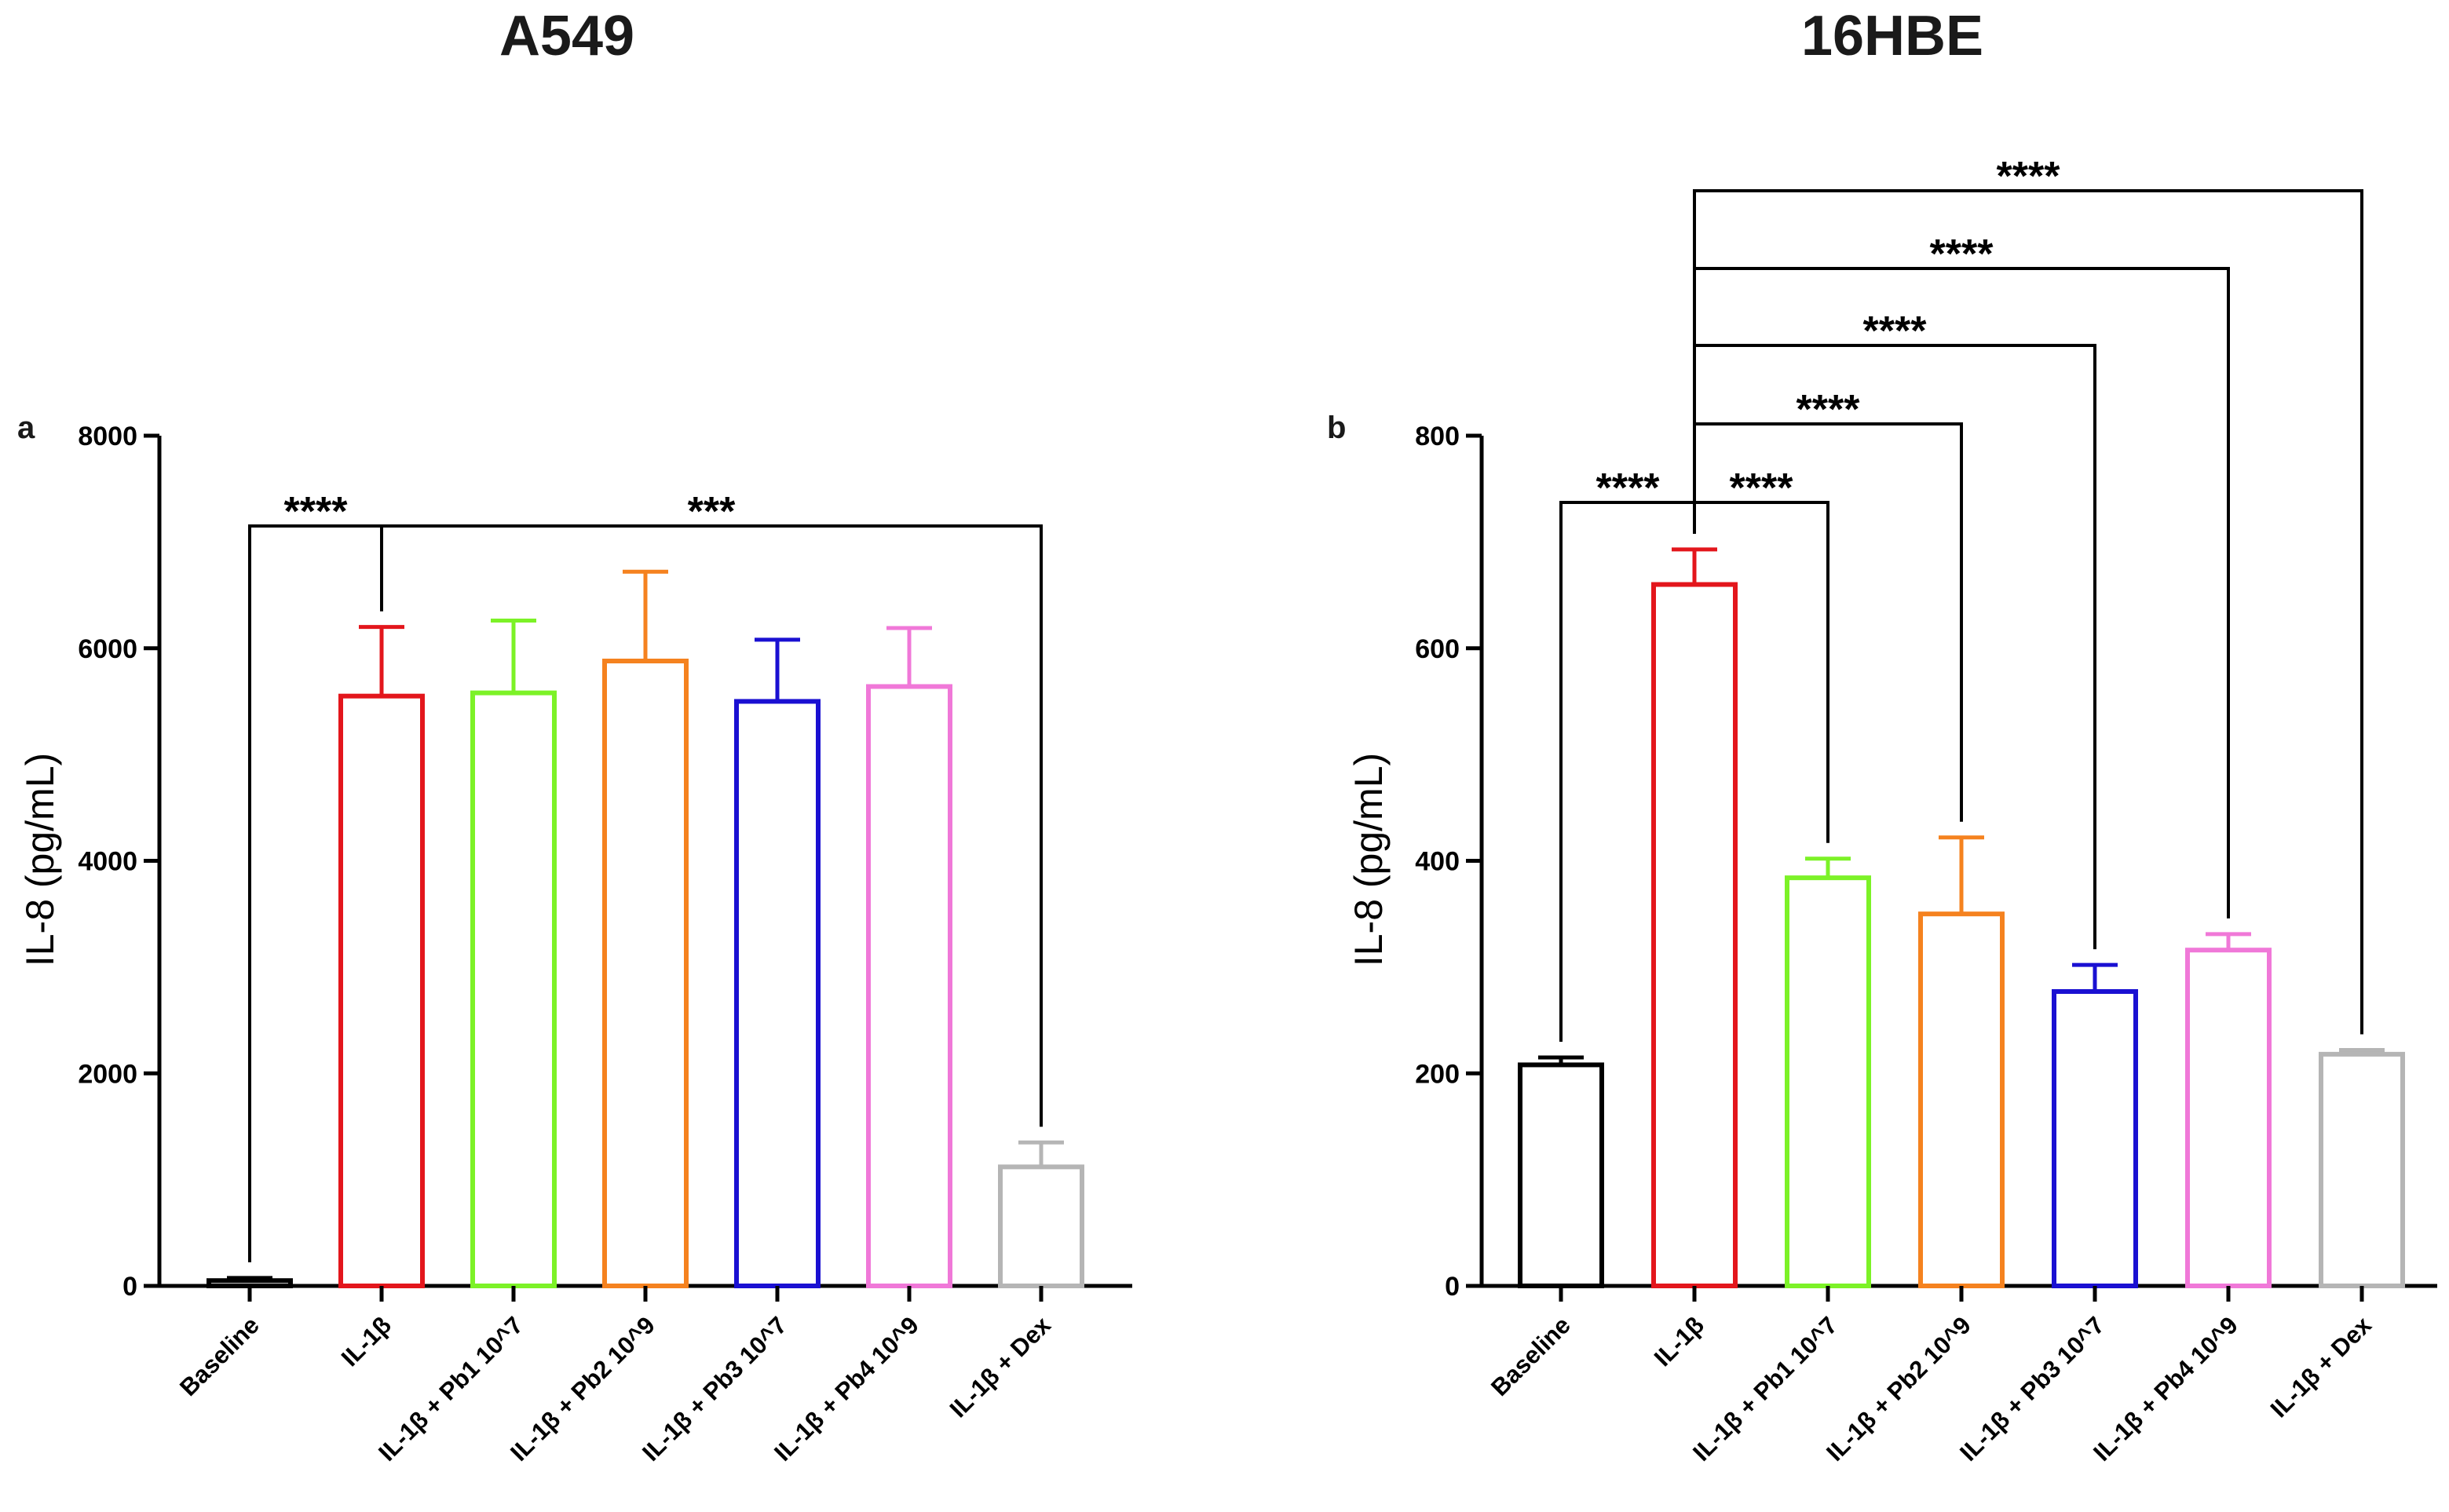 This screenshot has width=2449, height=1512. What do you see at coordinates (712, 512) in the screenshot?
I see `significance-label: ***` at bounding box center [712, 512].